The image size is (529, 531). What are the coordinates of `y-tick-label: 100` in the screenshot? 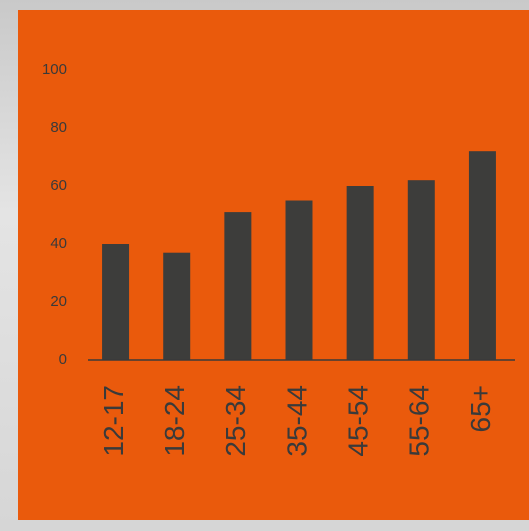 It's located at (54, 69).